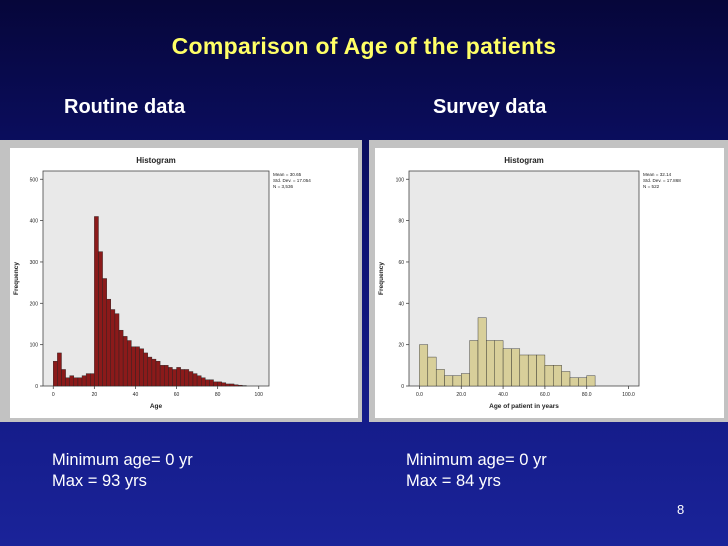 This screenshot has width=728, height=546. Describe the element at coordinates (587, 395) in the screenshot. I see `survey-x-tick-label: 80.0` at that location.